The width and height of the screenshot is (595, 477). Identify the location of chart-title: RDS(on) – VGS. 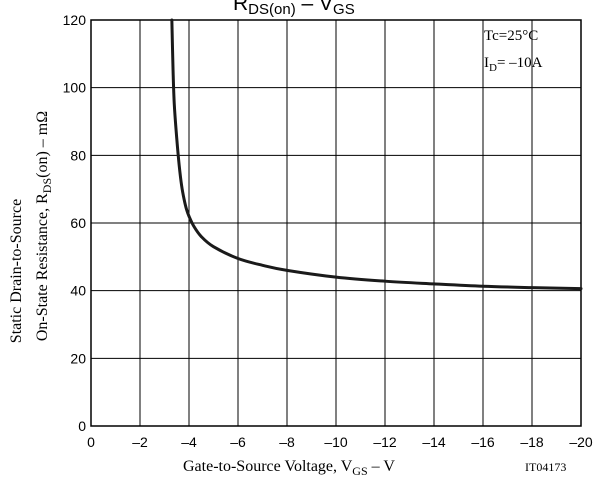
(294, 9).